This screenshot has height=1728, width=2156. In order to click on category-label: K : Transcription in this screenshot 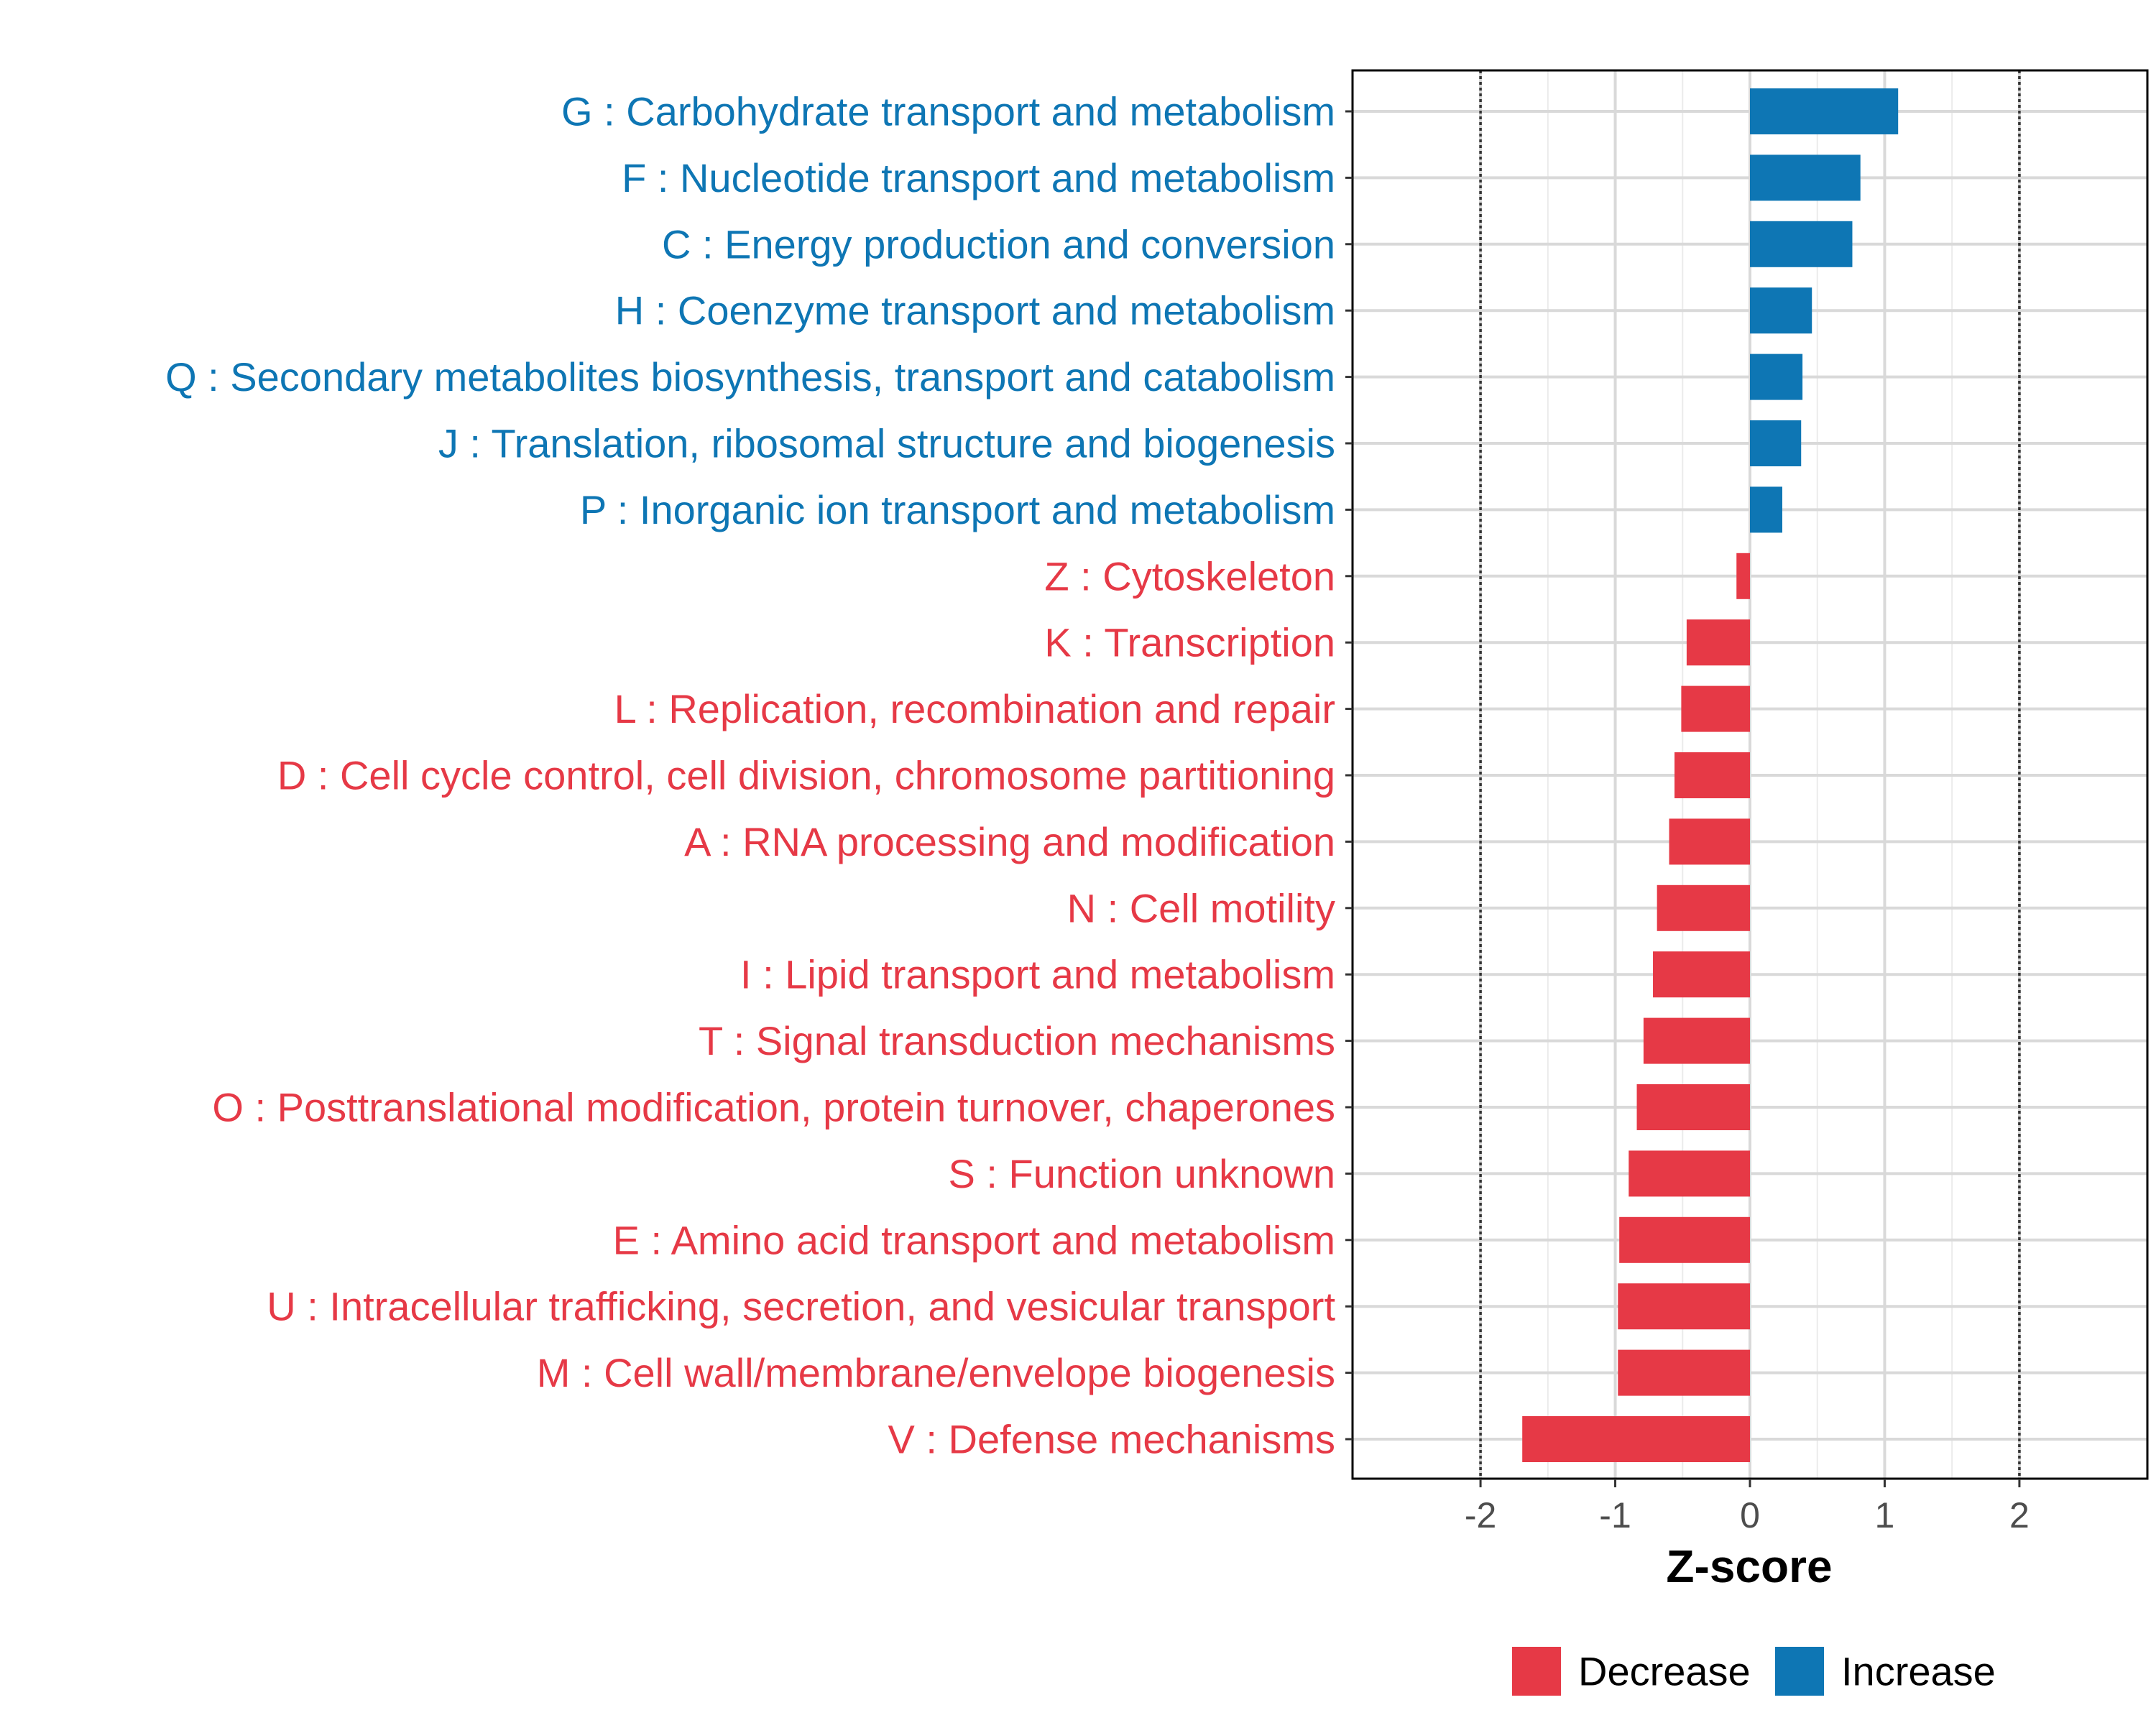, I will do `click(1189, 642)`.